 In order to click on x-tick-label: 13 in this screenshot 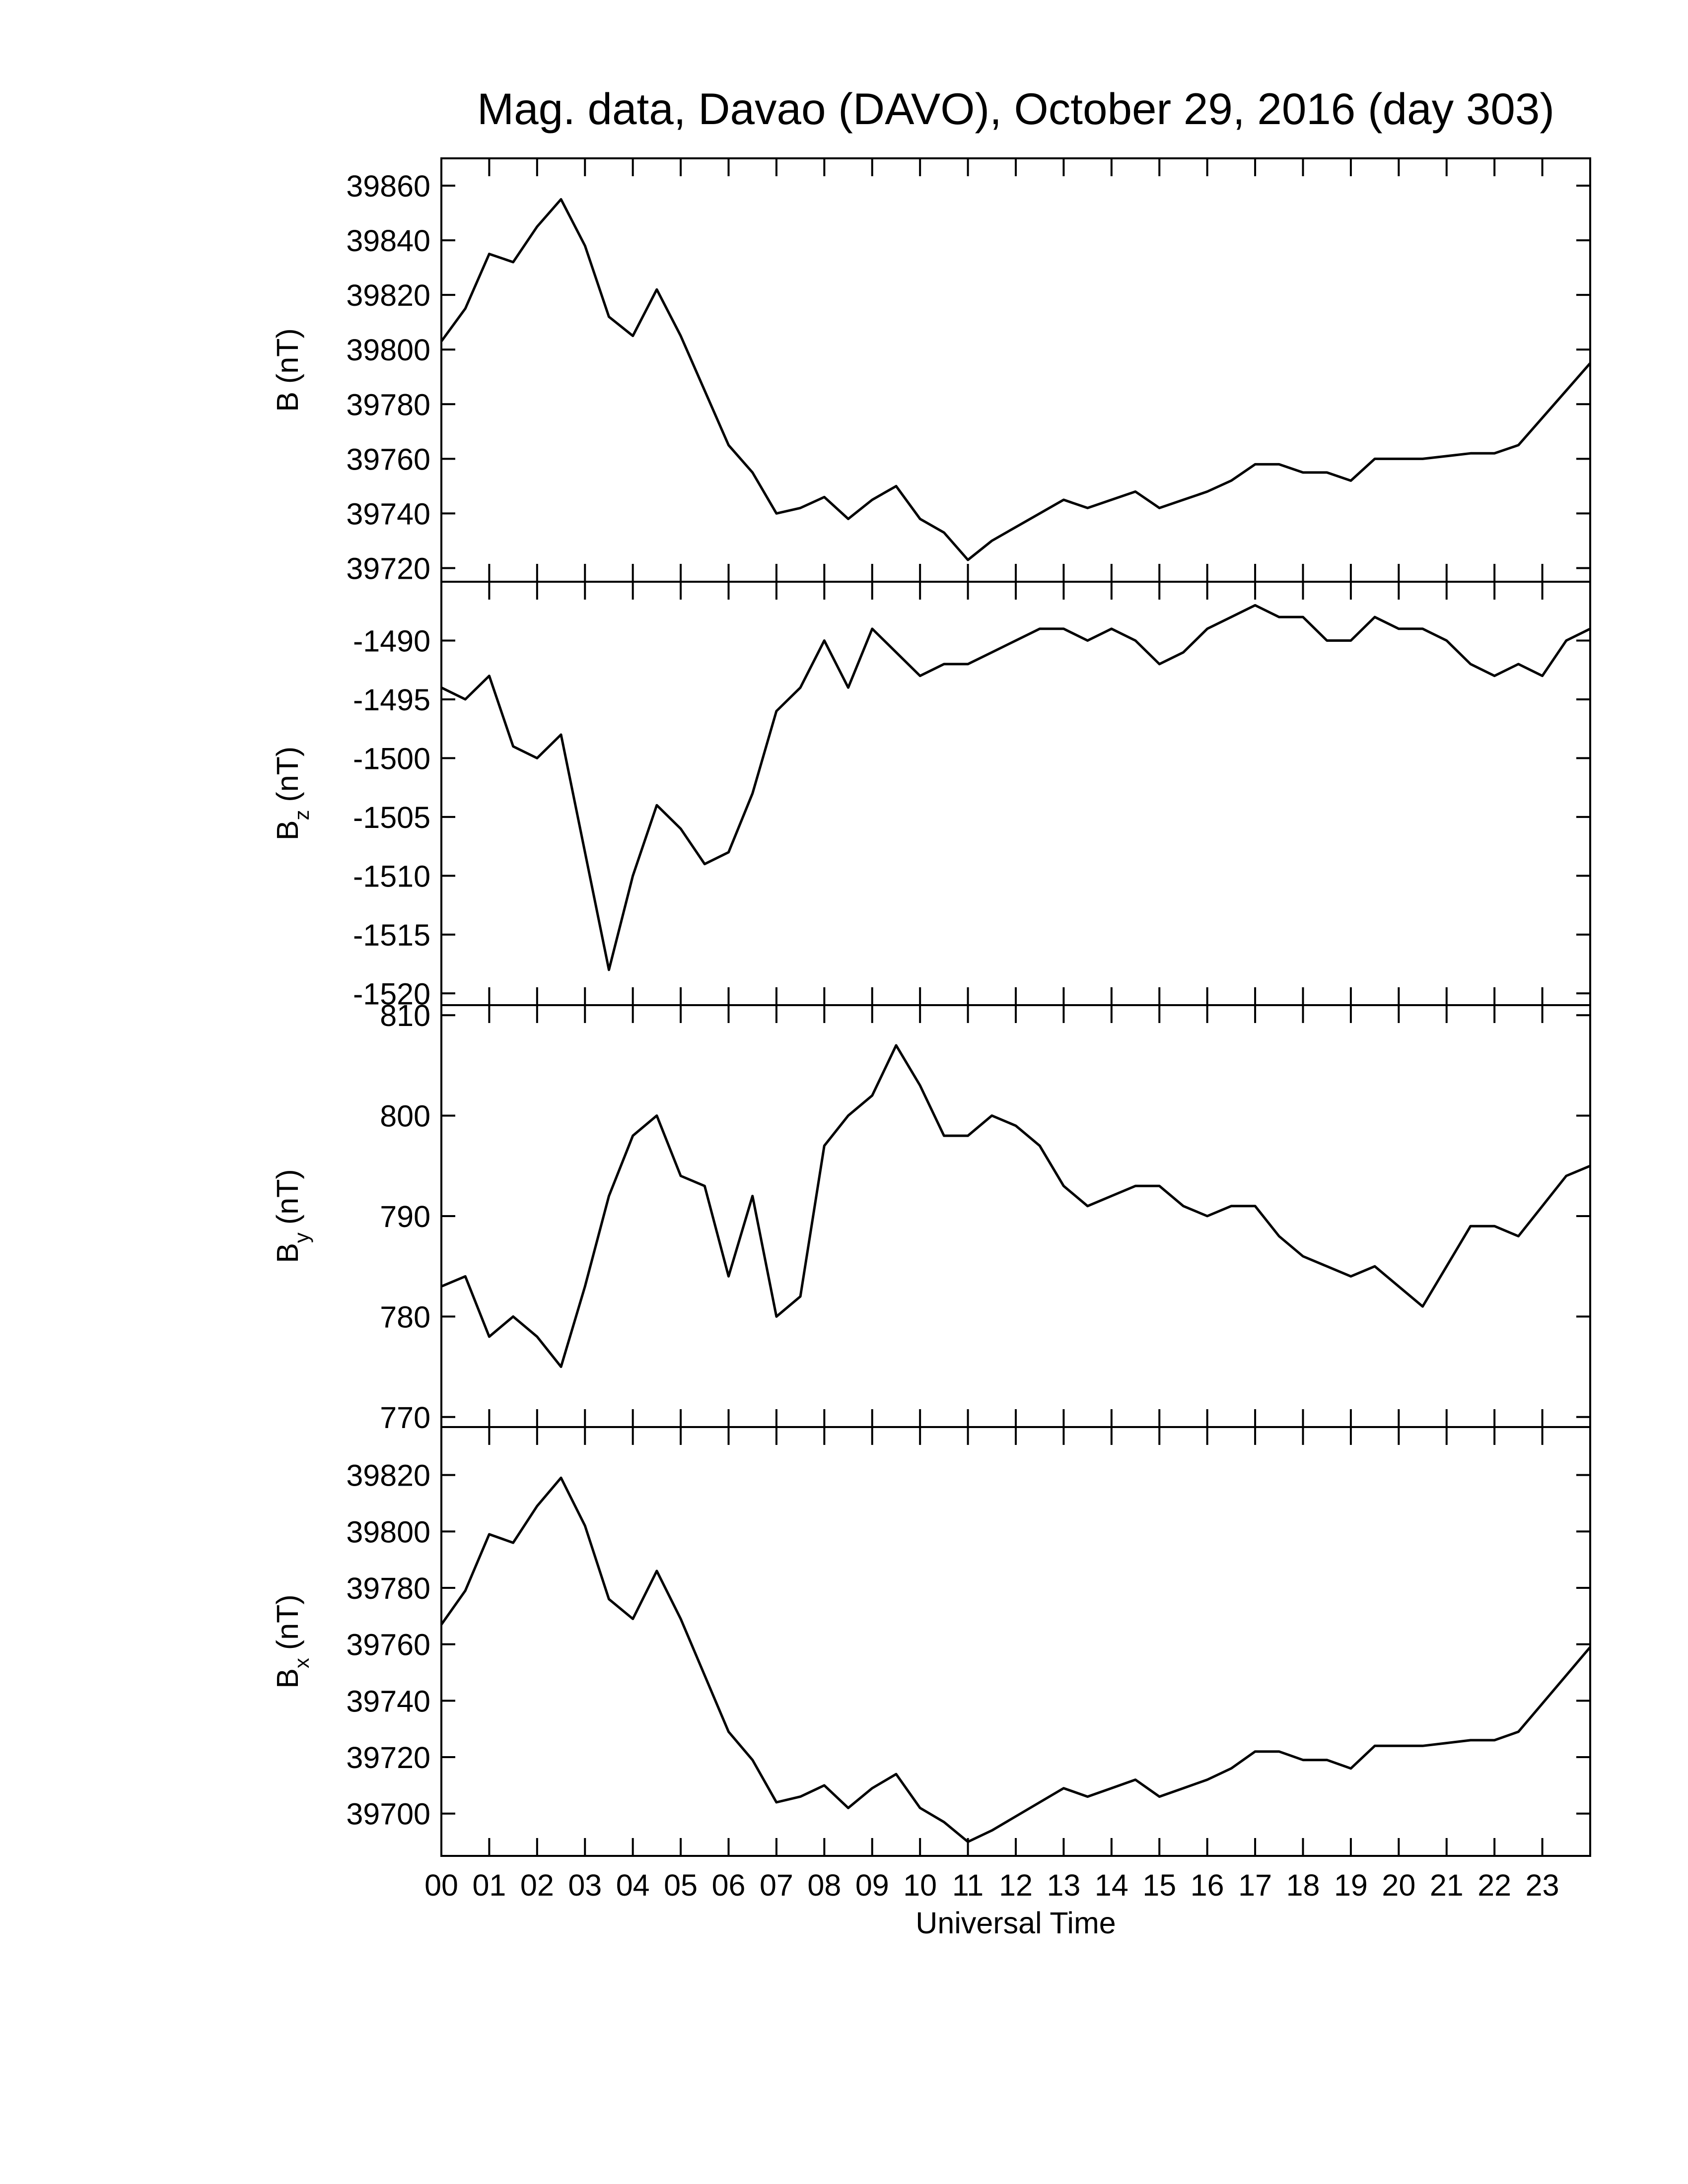, I will do `click(1063, 1885)`.